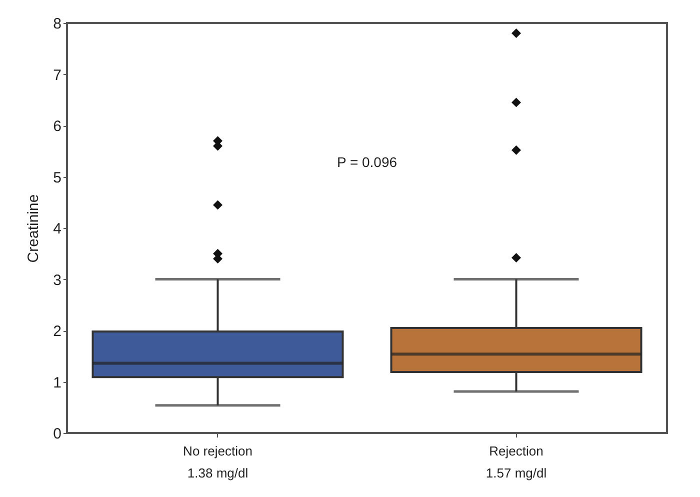  Describe the element at coordinates (57, 126) in the screenshot. I see `y-tick-label: 6` at that location.